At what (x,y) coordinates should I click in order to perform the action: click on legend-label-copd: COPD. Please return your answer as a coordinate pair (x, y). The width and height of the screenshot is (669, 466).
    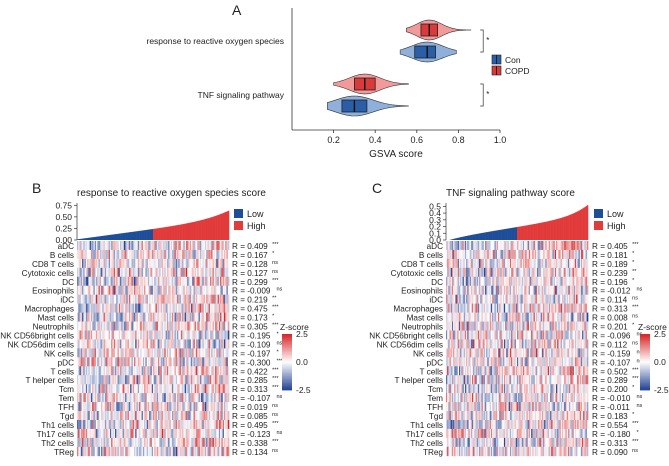
    Looking at the image, I should click on (517, 71).